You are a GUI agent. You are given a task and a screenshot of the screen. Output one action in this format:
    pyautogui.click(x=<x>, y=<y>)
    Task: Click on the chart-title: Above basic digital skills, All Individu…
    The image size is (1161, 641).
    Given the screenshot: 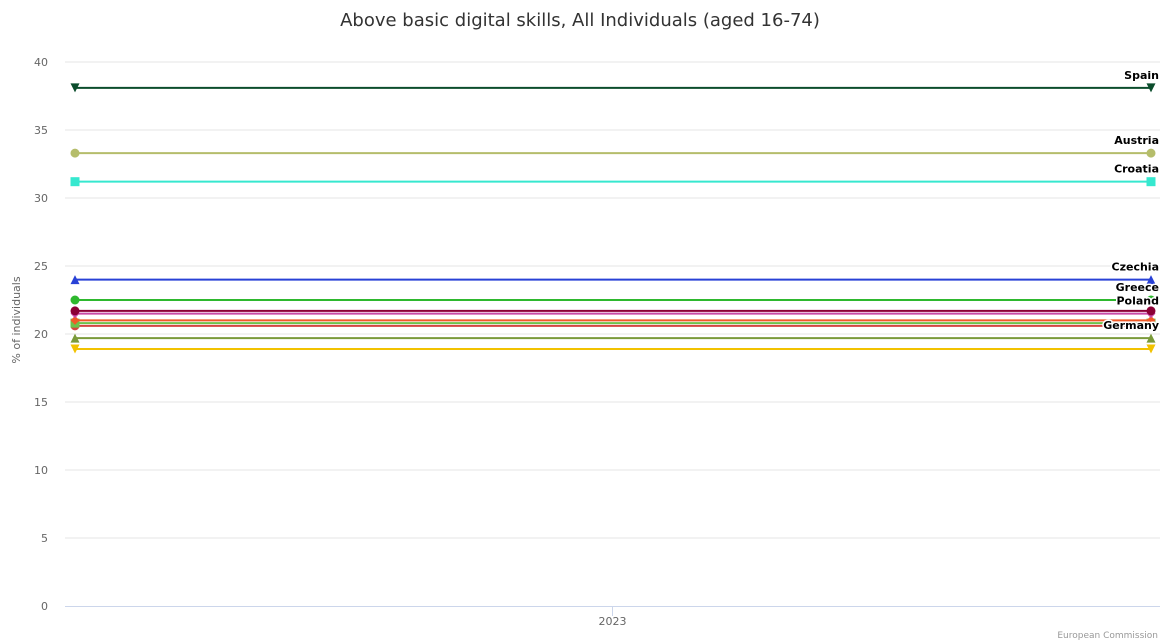 What is the action you would take?
    pyautogui.click(x=580, y=20)
    